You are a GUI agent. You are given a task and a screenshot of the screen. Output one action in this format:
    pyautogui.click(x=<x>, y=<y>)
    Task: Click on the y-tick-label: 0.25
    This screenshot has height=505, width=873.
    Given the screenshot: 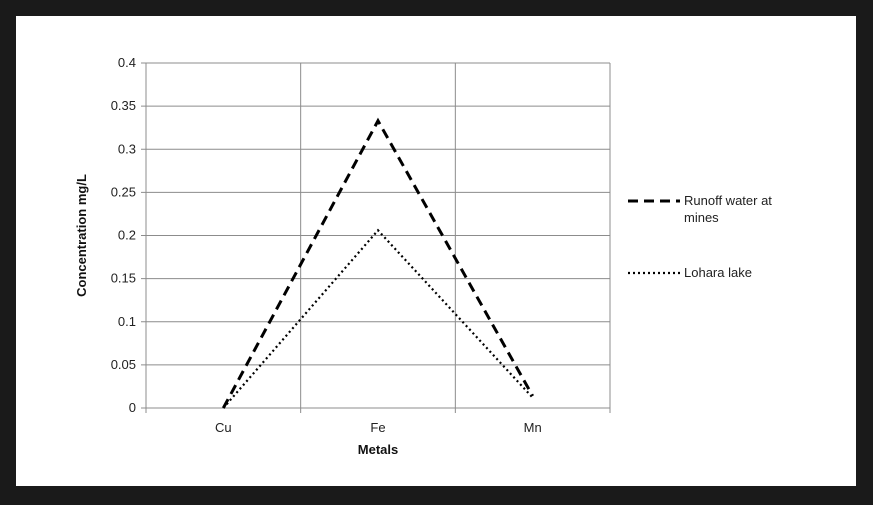 What is the action you would take?
    pyautogui.click(x=123, y=191)
    